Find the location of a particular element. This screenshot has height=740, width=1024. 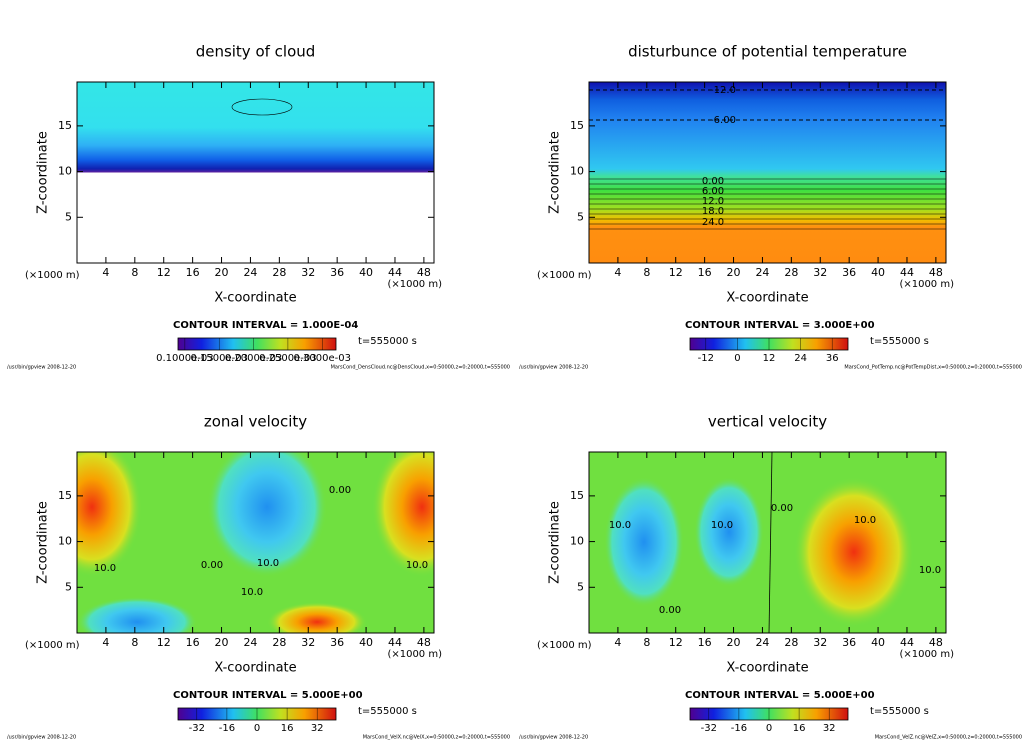

colorbar-tick-label: 0.1500e-03 is located at coordinates (218, 358).